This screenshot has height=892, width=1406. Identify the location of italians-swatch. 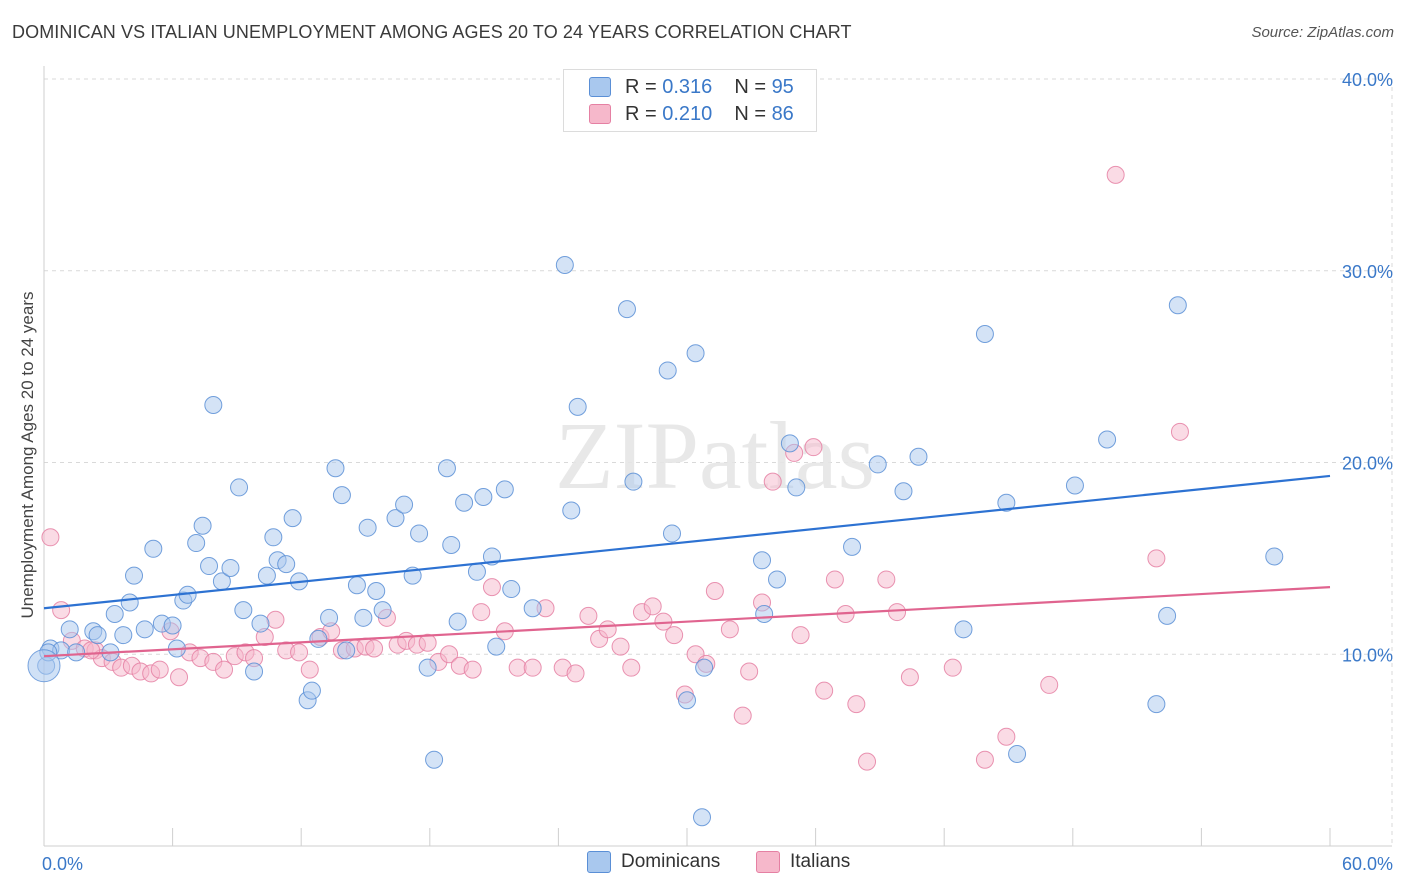
(600, 114).